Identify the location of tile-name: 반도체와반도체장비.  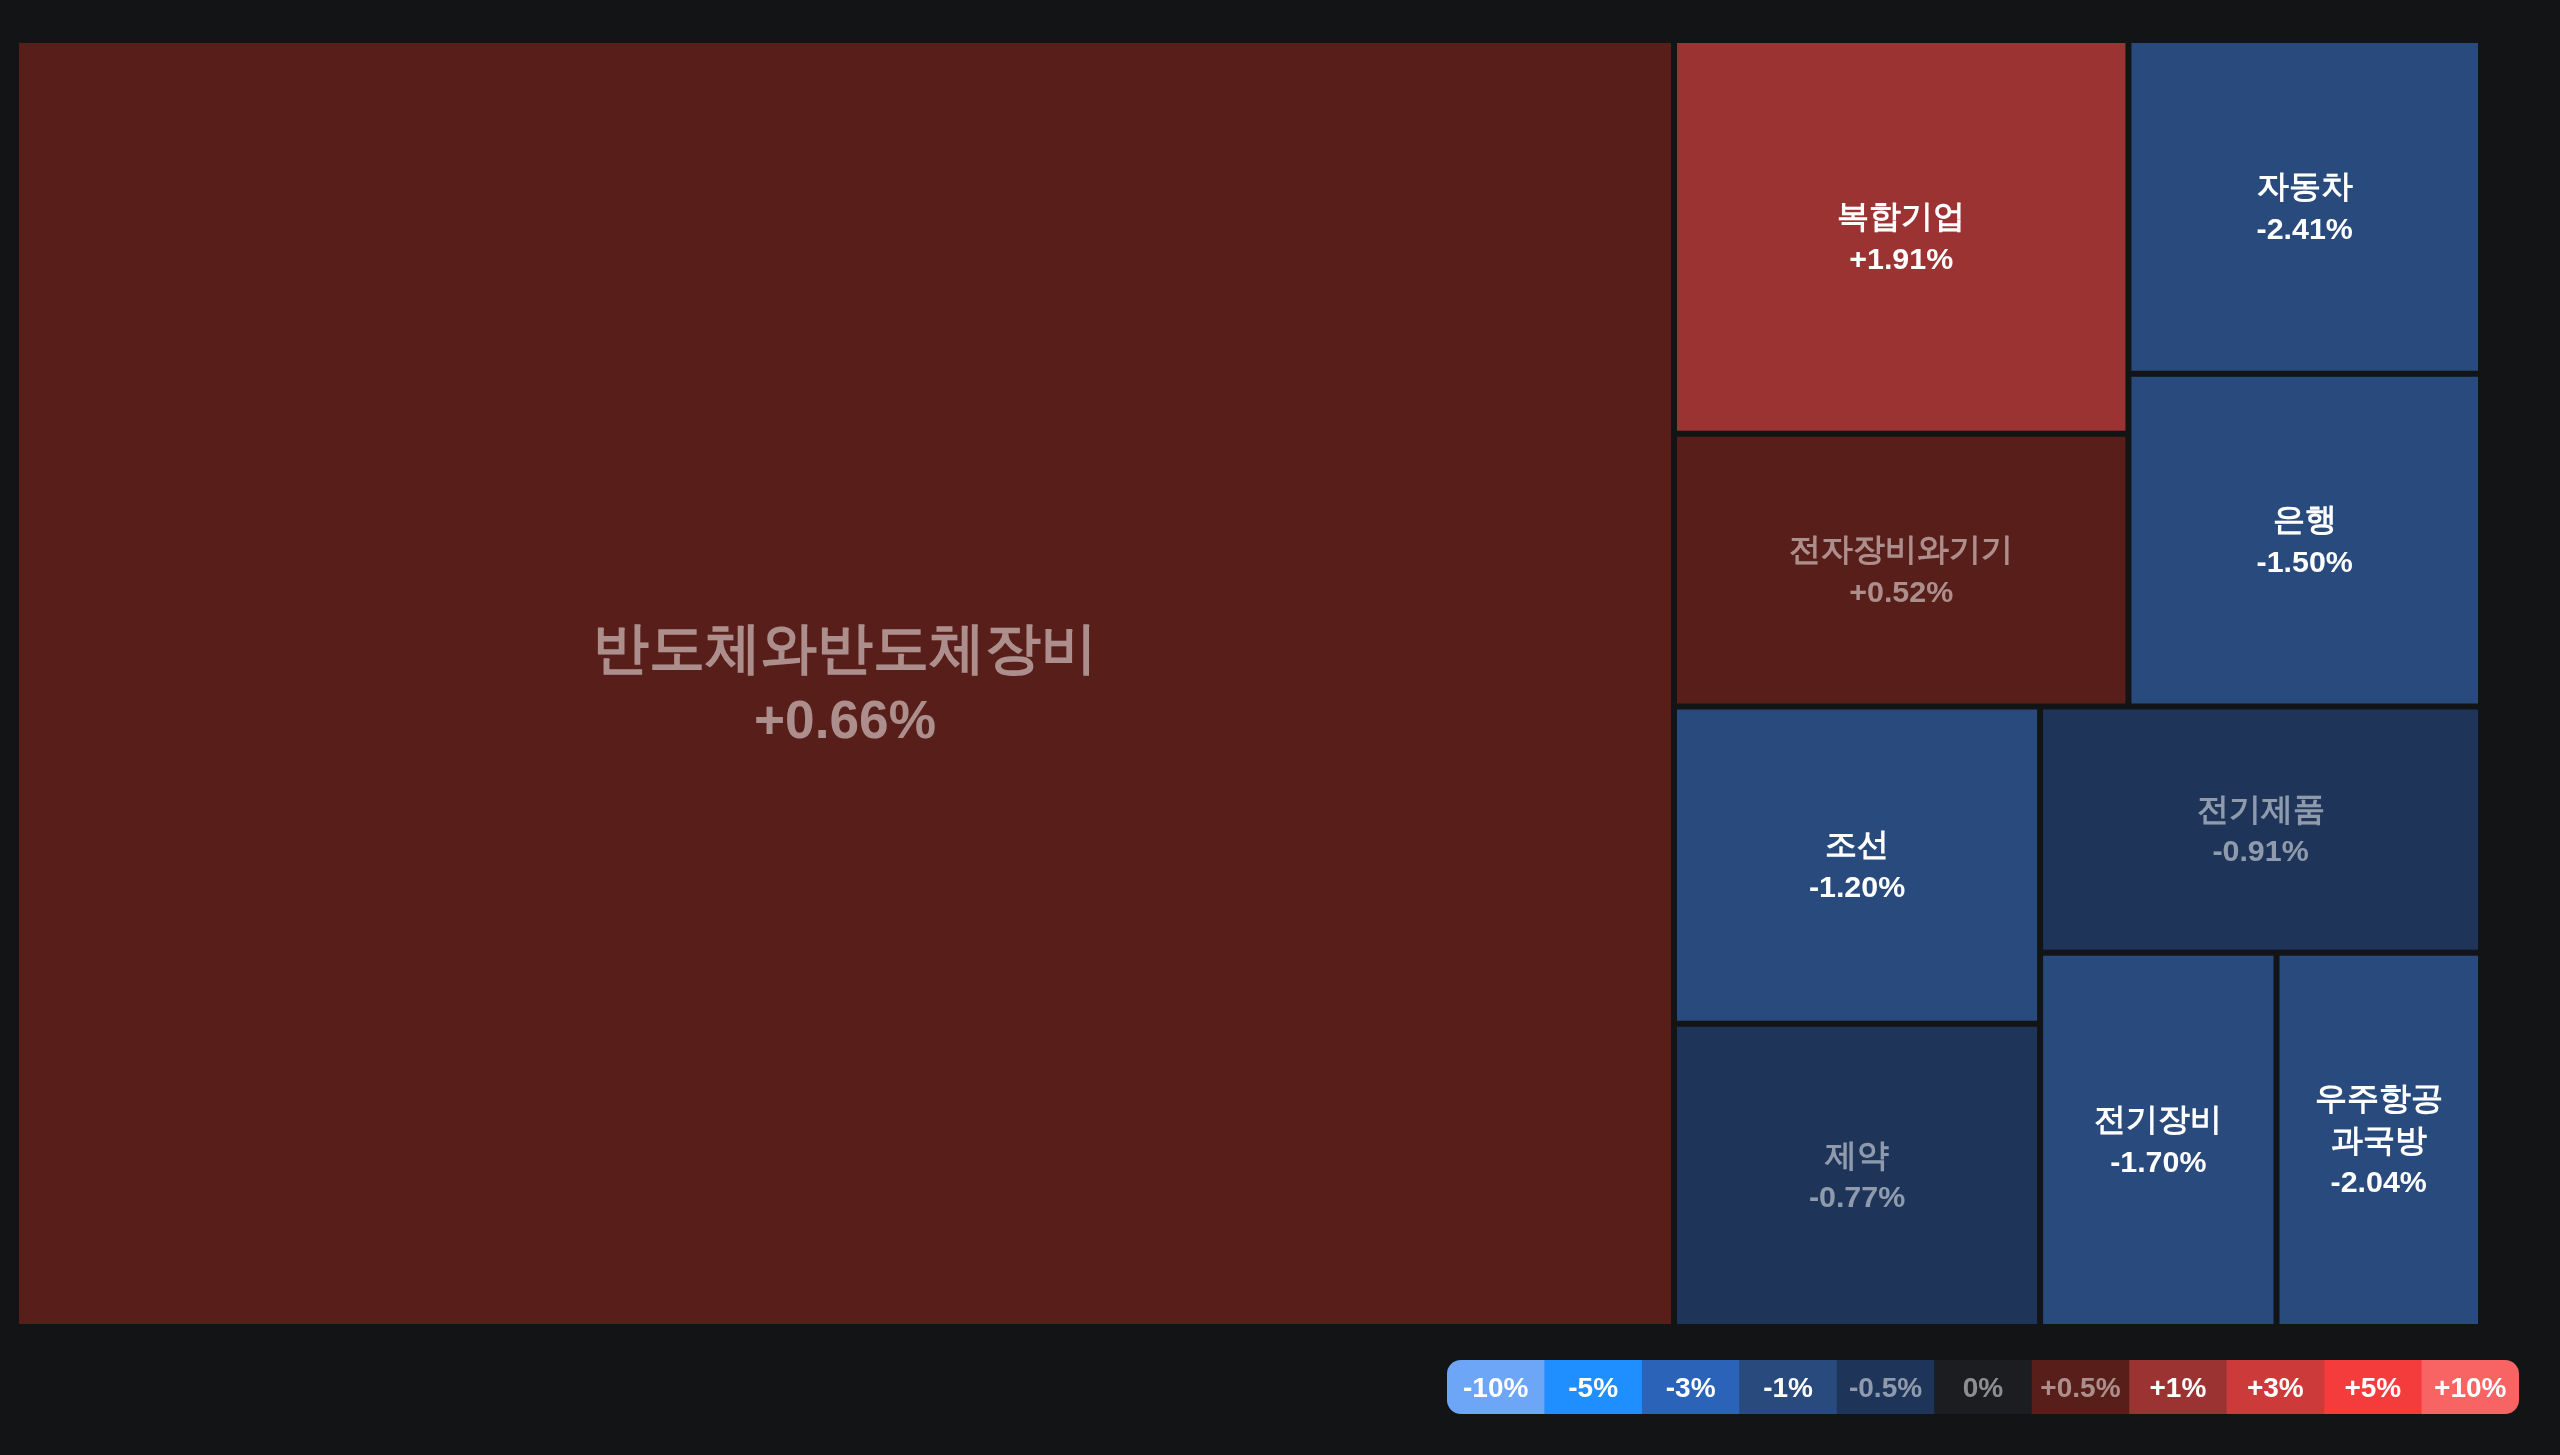
(845, 647).